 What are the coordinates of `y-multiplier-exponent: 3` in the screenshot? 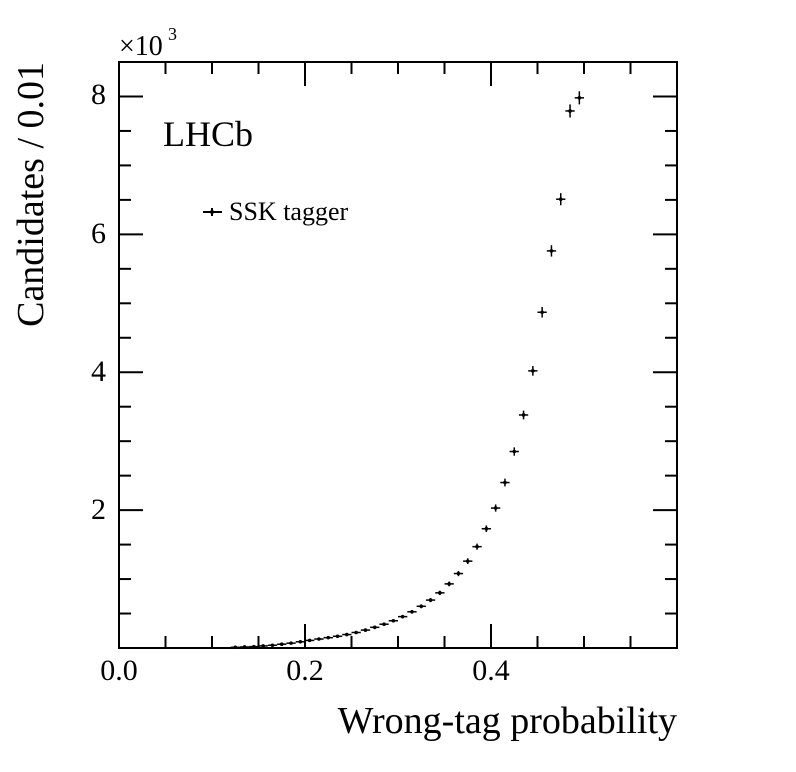 It's located at (172, 34).